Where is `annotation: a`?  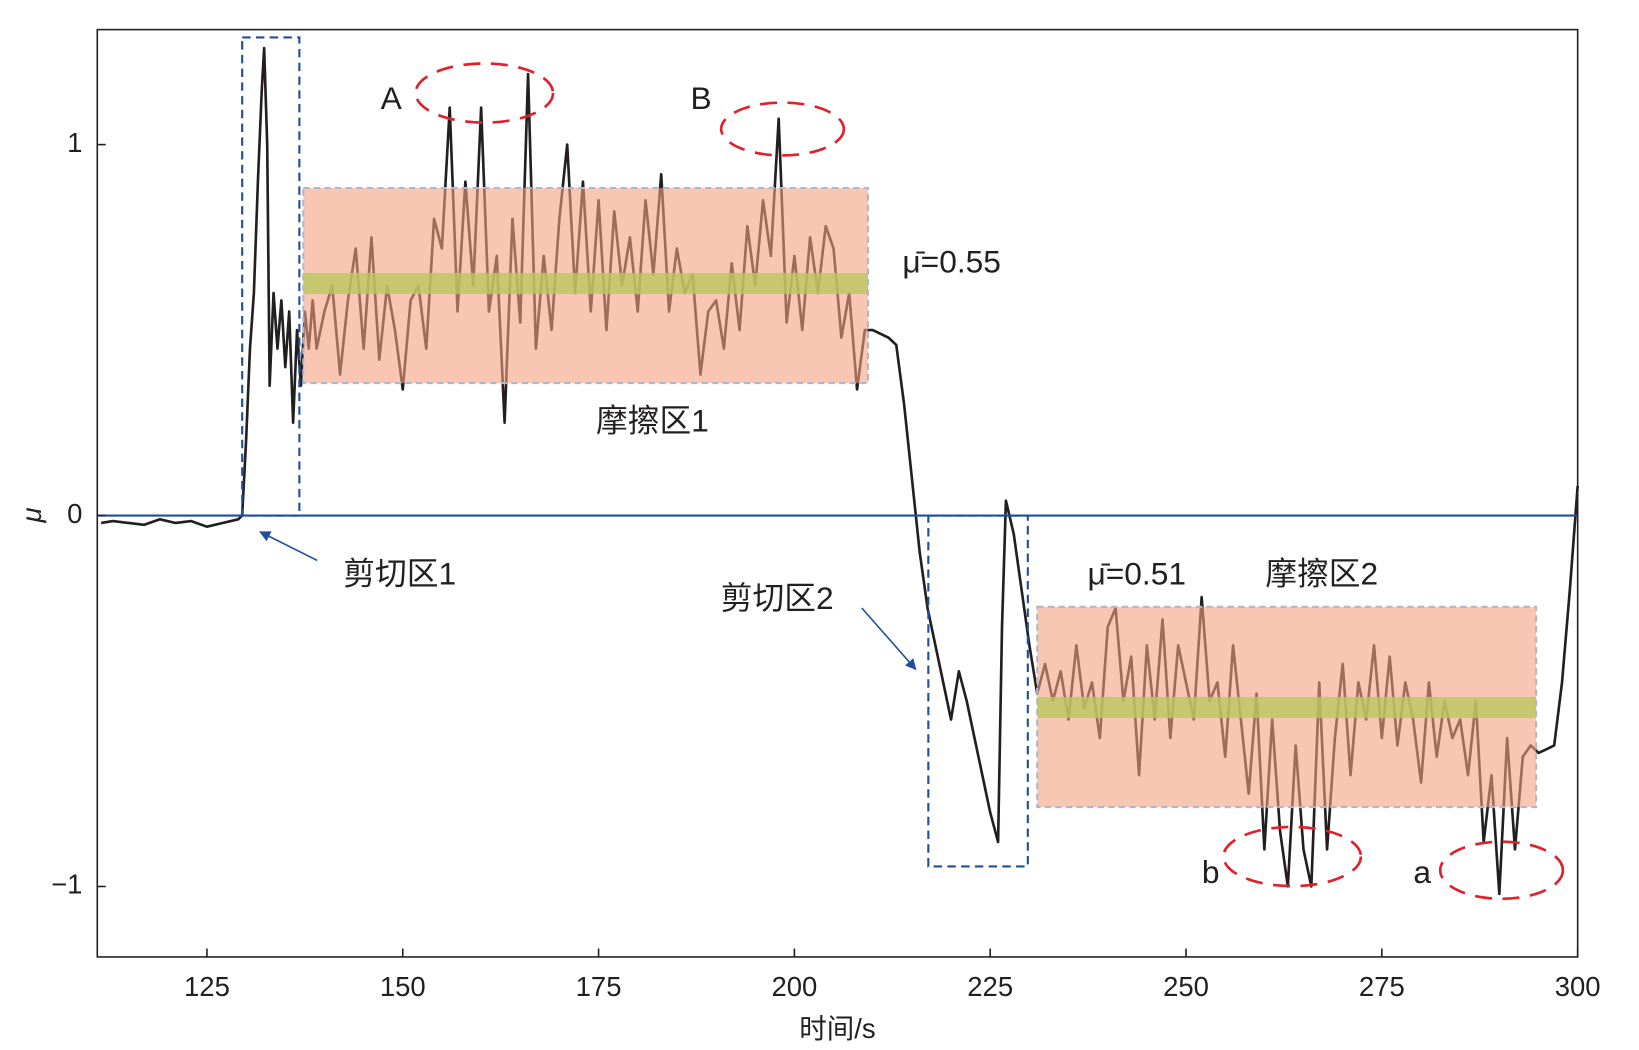 annotation: a is located at coordinates (1422, 872).